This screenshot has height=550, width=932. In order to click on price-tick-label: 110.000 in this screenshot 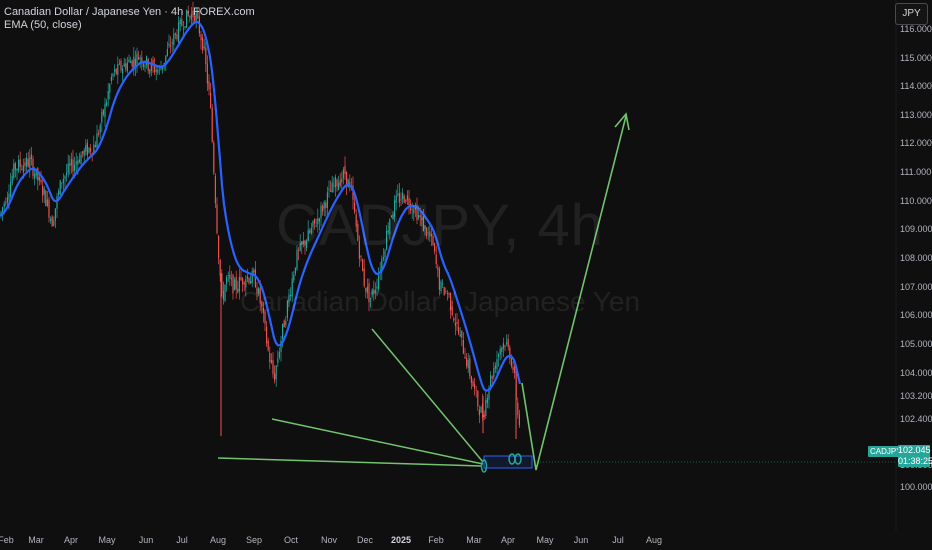, I will do `click(916, 201)`.